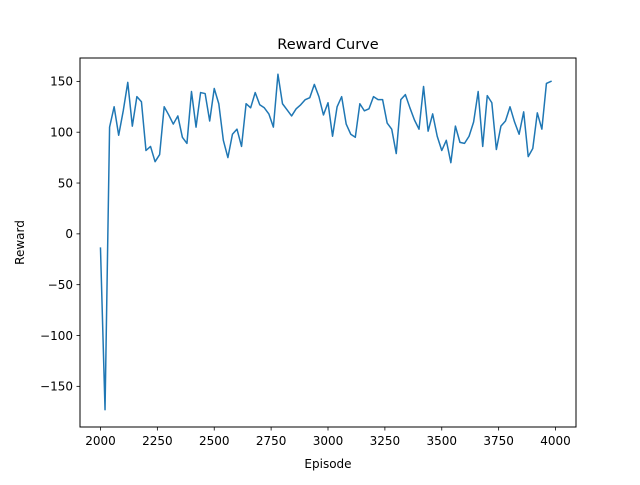 This screenshot has width=640, height=485. Describe the element at coordinates (157, 441) in the screenshot. I see `x-tick-label: 2250` at that location.